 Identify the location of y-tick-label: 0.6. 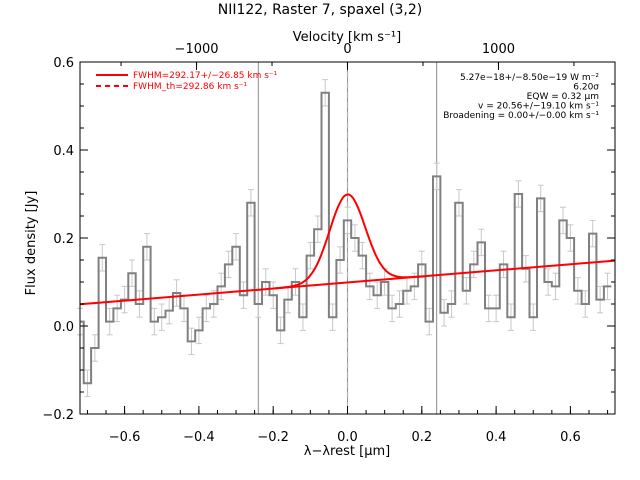
(63, 63).